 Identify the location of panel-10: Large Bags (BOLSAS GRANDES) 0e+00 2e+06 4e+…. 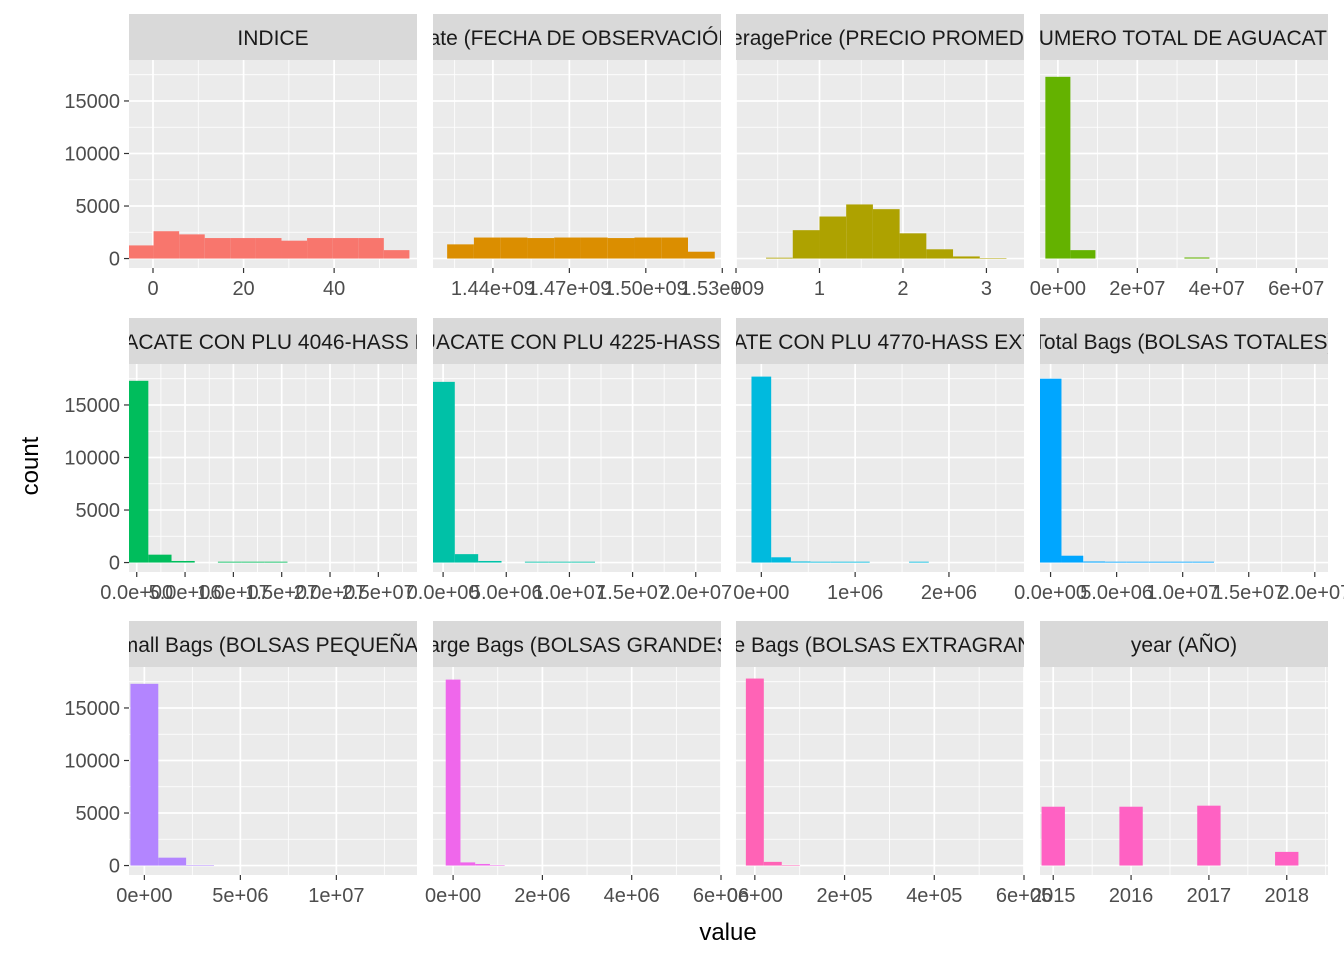
(587, 764).